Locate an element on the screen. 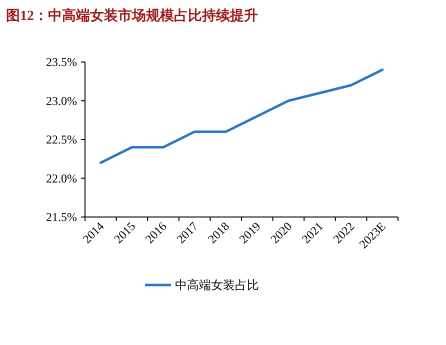 This screenshot has width=446, height=345. chart-title: 图12：中高端女装市场规模占比持续提升 is located at coordinates (132, 15).